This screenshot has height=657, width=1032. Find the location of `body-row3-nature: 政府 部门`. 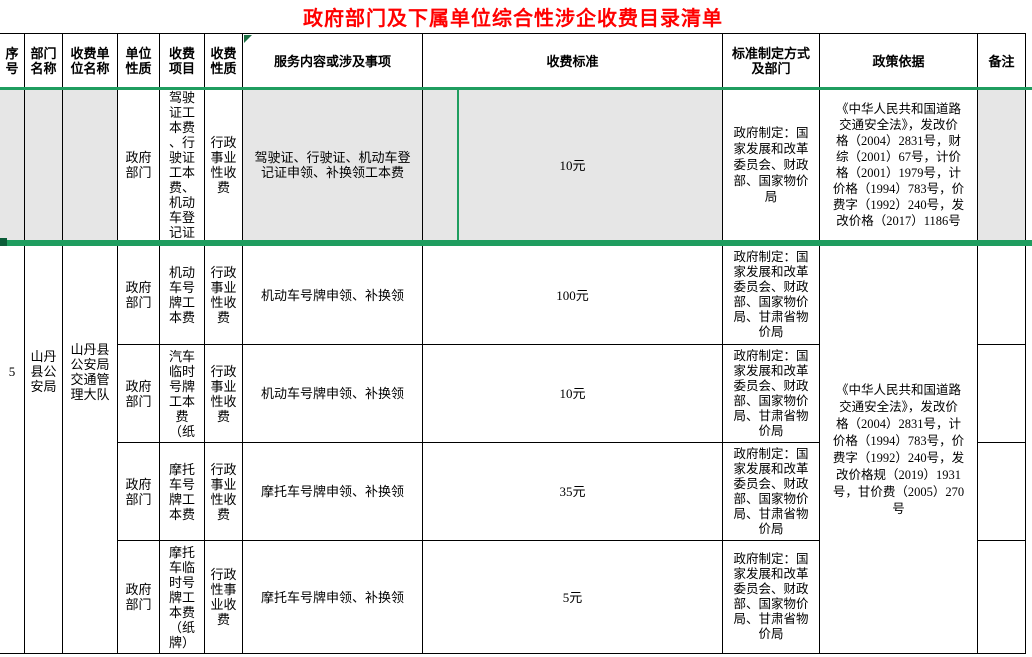

body-row3-nature: 政府 部门 is located at coordinates (139, 597).